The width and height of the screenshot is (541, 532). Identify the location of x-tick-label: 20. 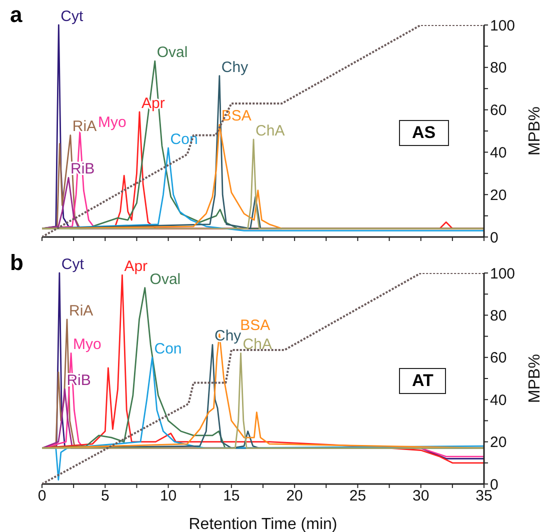
(294, 496).